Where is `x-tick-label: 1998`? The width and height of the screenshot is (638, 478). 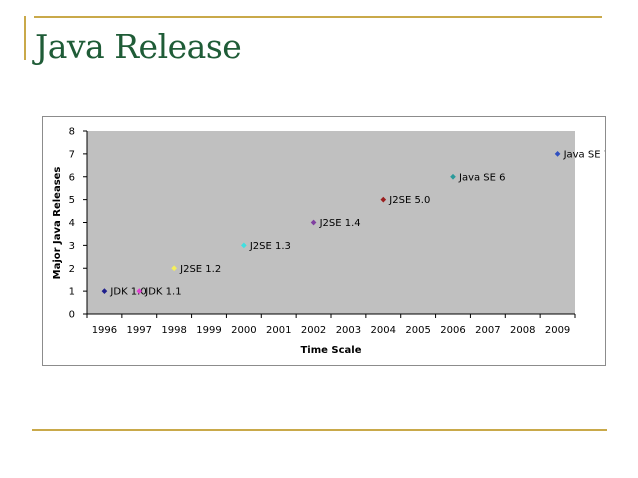 x-tick-label: 1998 is located at coordinates (173, 330).